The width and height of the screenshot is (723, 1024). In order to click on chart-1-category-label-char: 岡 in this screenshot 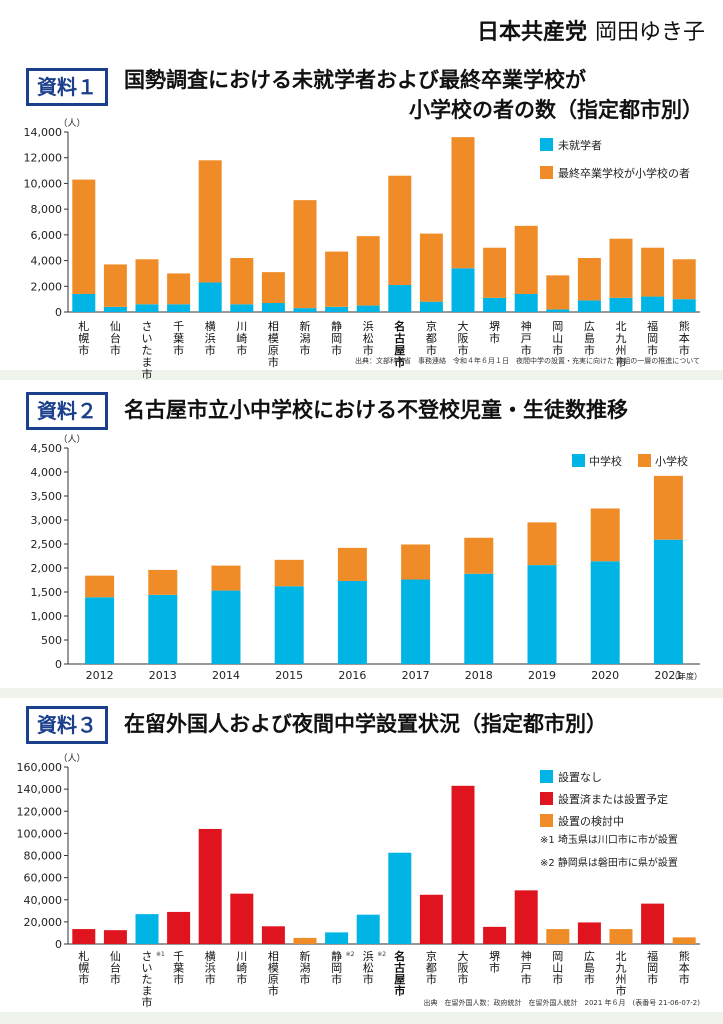, I will do `click(557, 326)`.